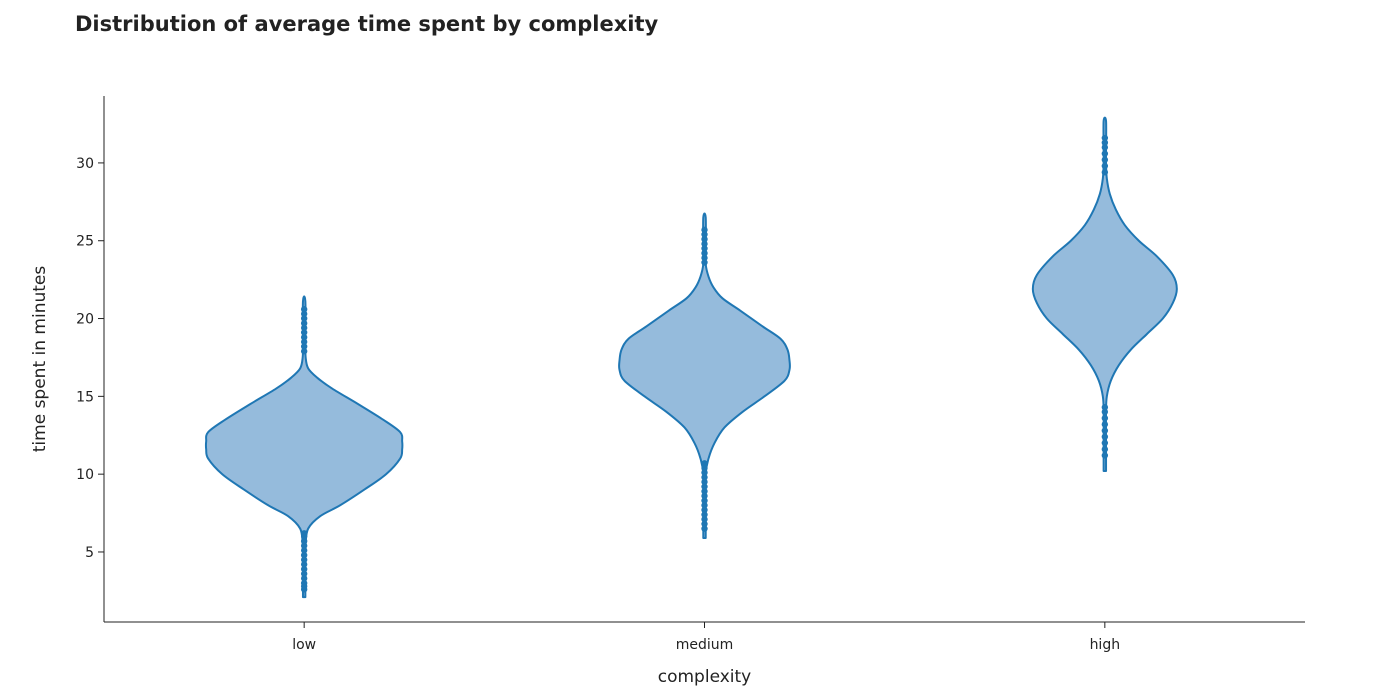 Image resolution: width=1400 pixels, height=700 pixels. What do you see at coordinates (85, 397) in the screenshot?
I see `y-tick-label: 15` at bounding box center [85, 397].